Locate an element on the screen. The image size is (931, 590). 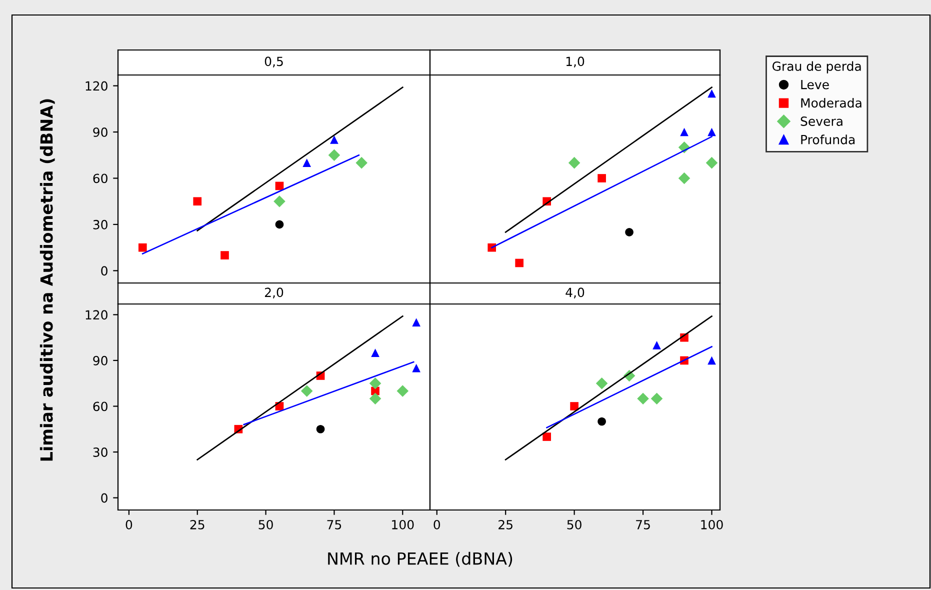
chart-title: 2,0 is located at coordinates (274, 293).